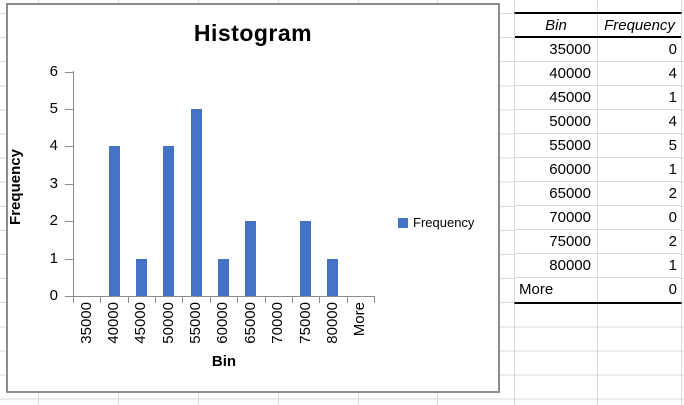 The height and width of the screenshot is (405, 684). What do you see at coordinates (556, 121) in the screenshot?
I see `bin-cell: 50000` at bounding box center [556, 121].